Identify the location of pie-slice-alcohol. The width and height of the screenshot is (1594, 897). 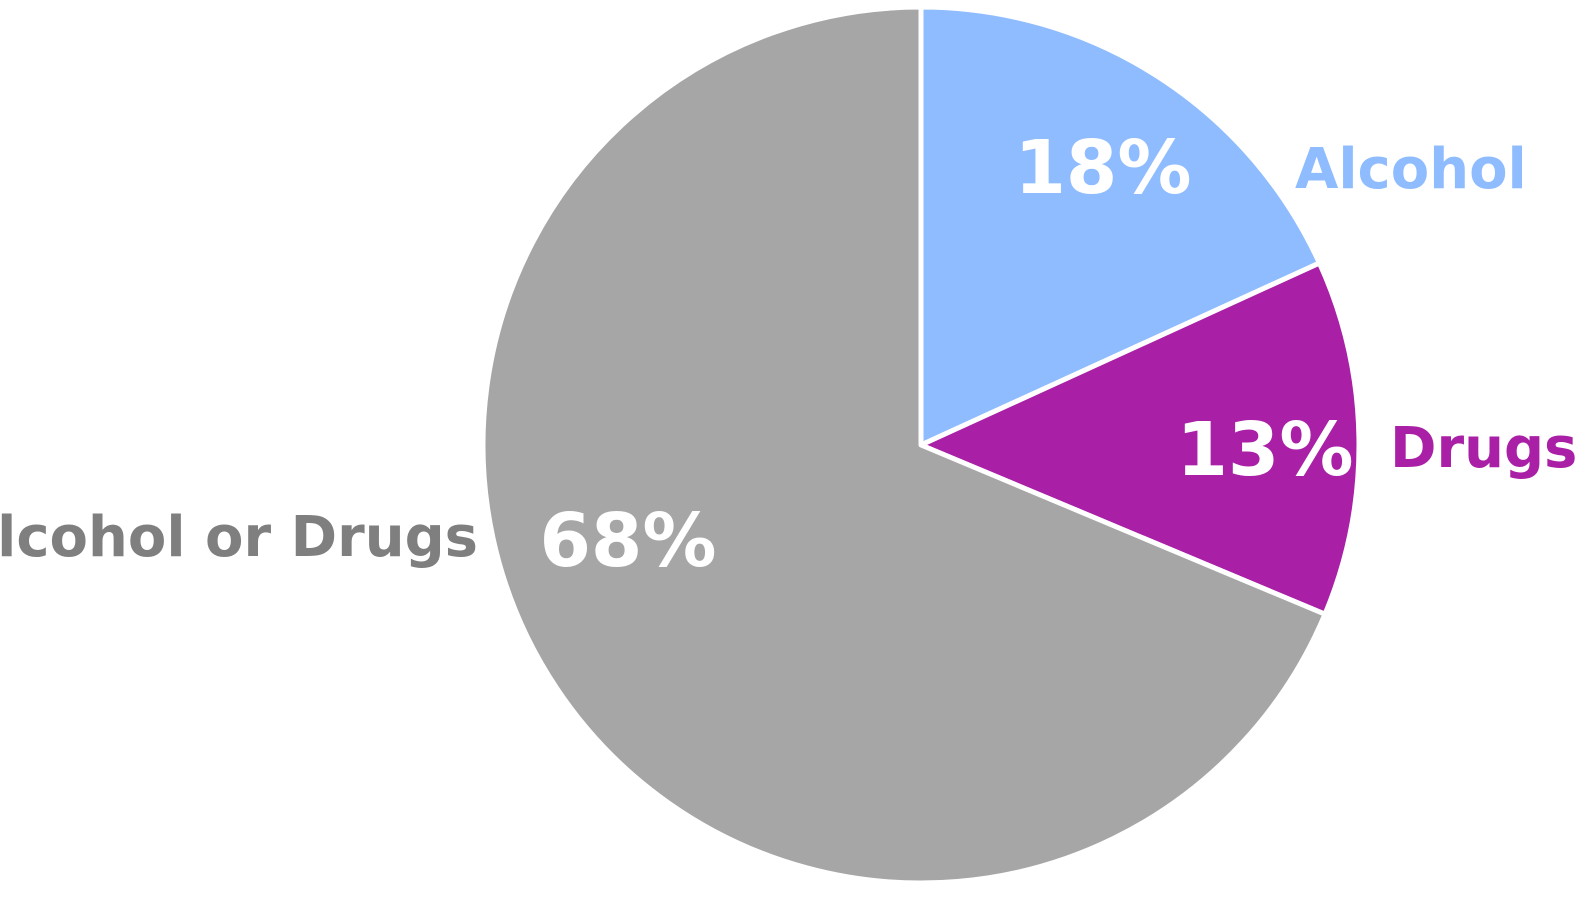
(1120, 226).